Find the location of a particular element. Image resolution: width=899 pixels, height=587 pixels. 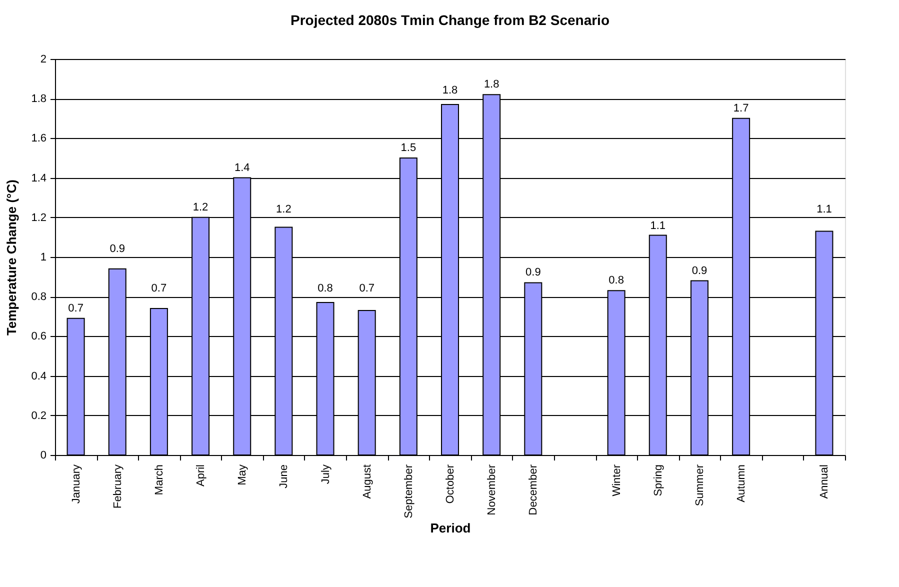

x-tick-label: May is located at coordinates (242, 475).